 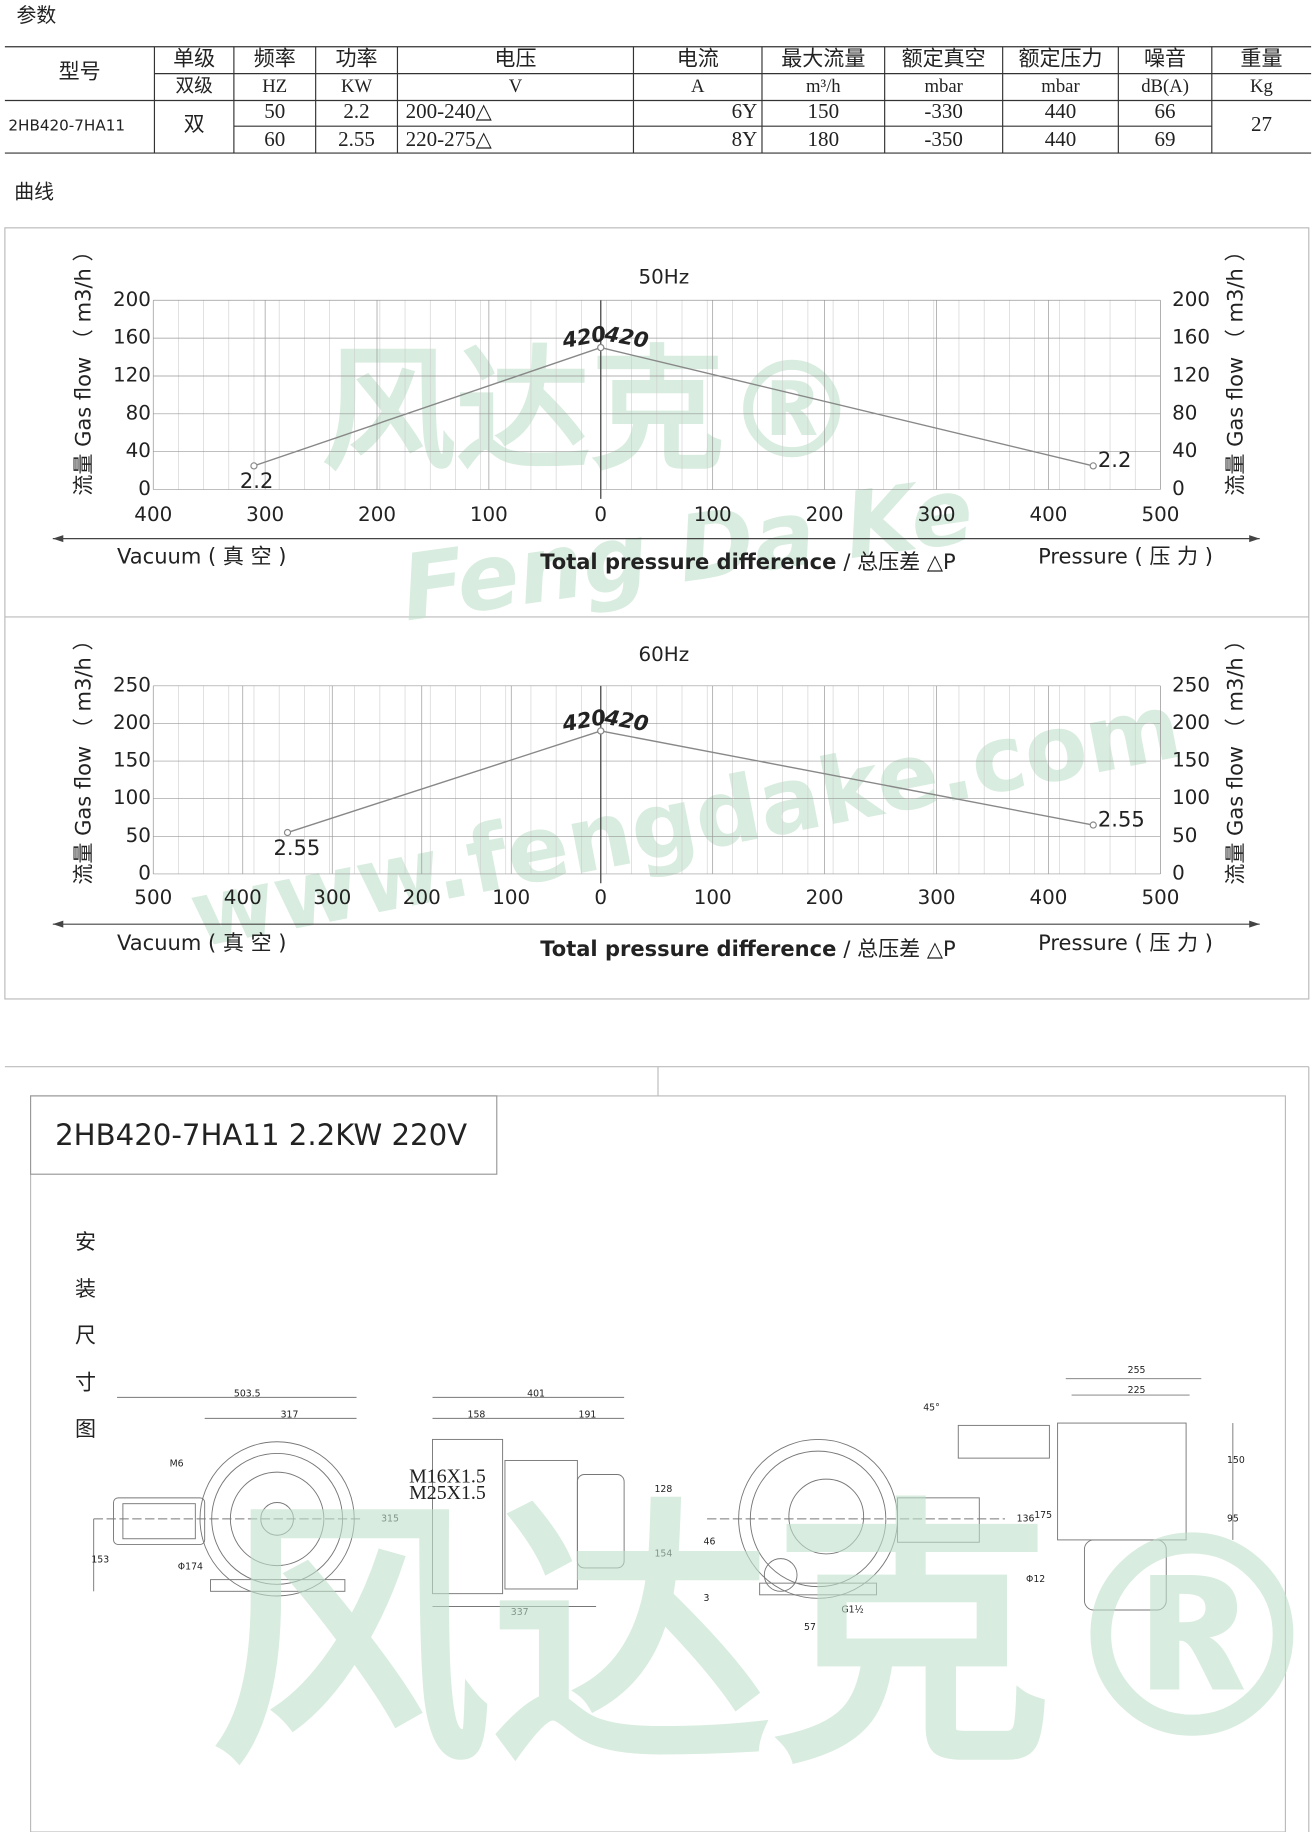 I want to click on table-header: 最大流量, so click(x=823, y=59).